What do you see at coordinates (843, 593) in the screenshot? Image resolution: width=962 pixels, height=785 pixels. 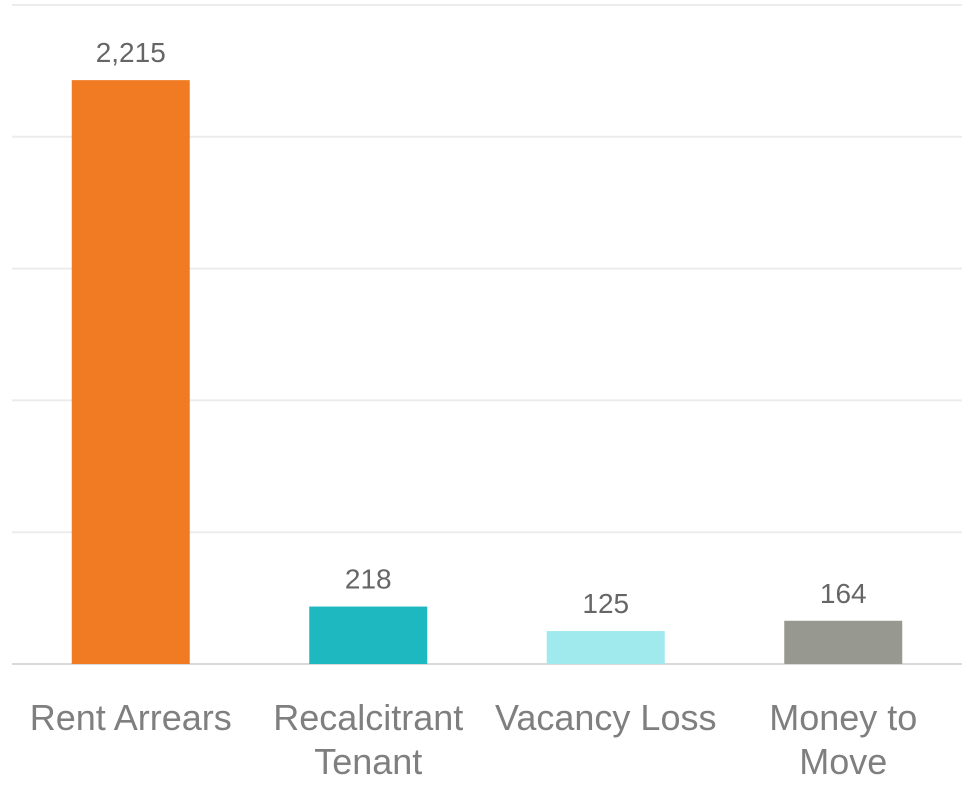 I see `value-label: 164` at bounding box center [843, 593].